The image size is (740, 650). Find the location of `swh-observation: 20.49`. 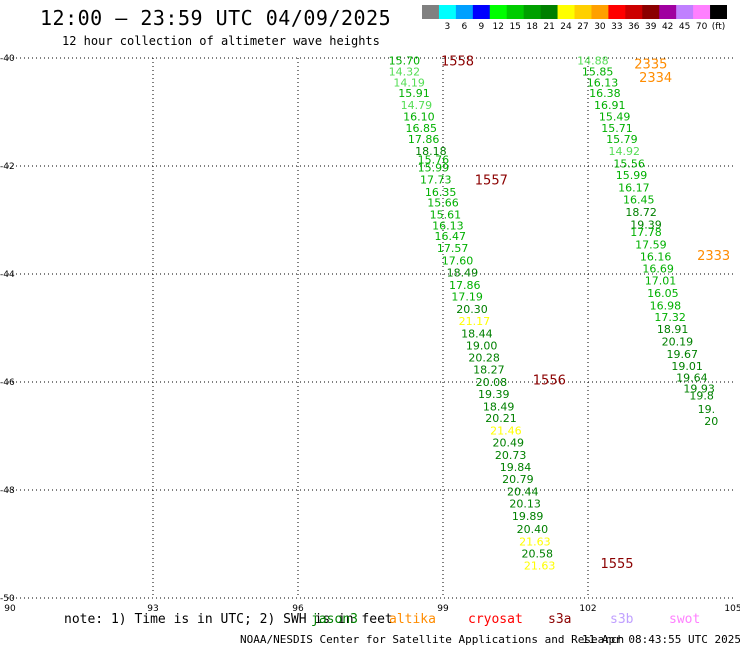

swh-observation: 20.49 is located at coordinates (509, 442).